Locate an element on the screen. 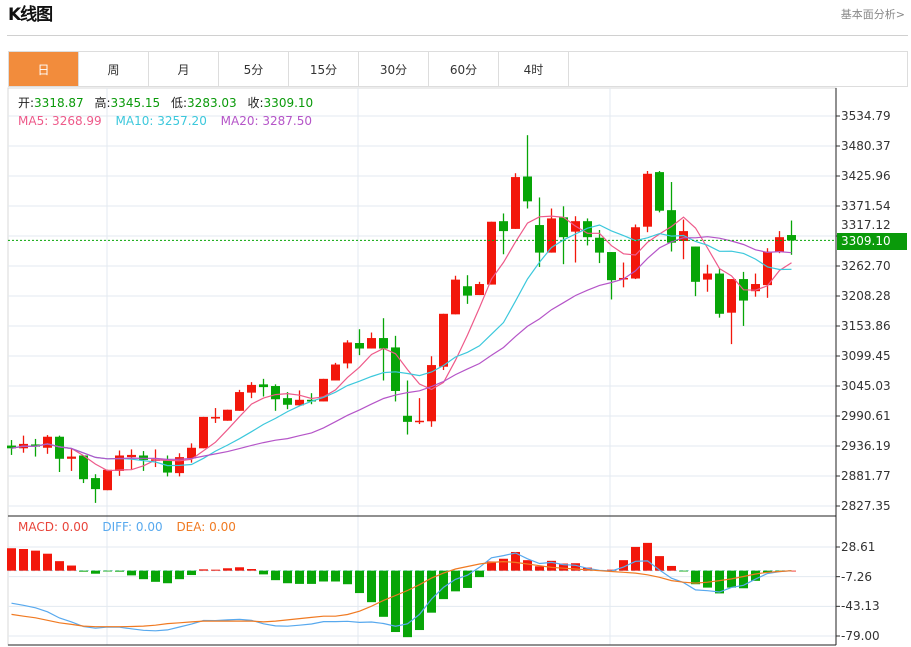  tab-30min: 30分 is located at coordinates (394, 69).